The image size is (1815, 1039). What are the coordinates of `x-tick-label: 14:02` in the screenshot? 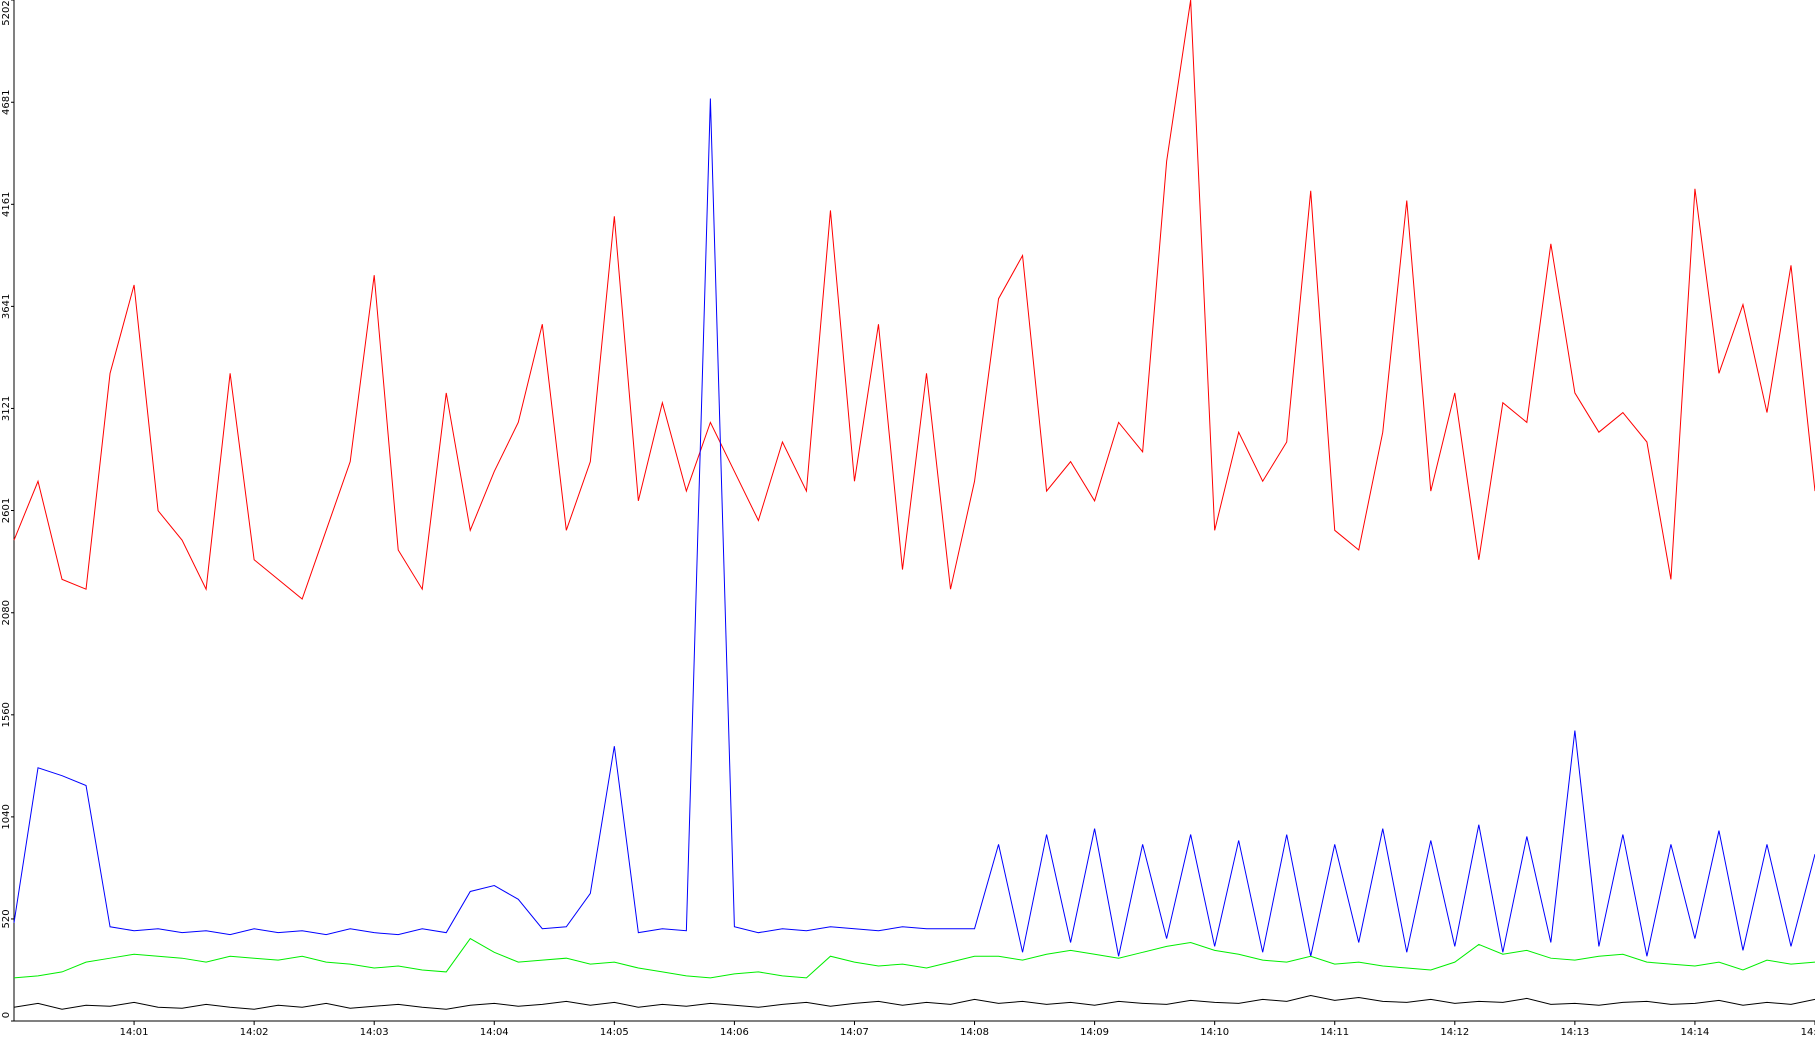 It's located at (254, 1032).